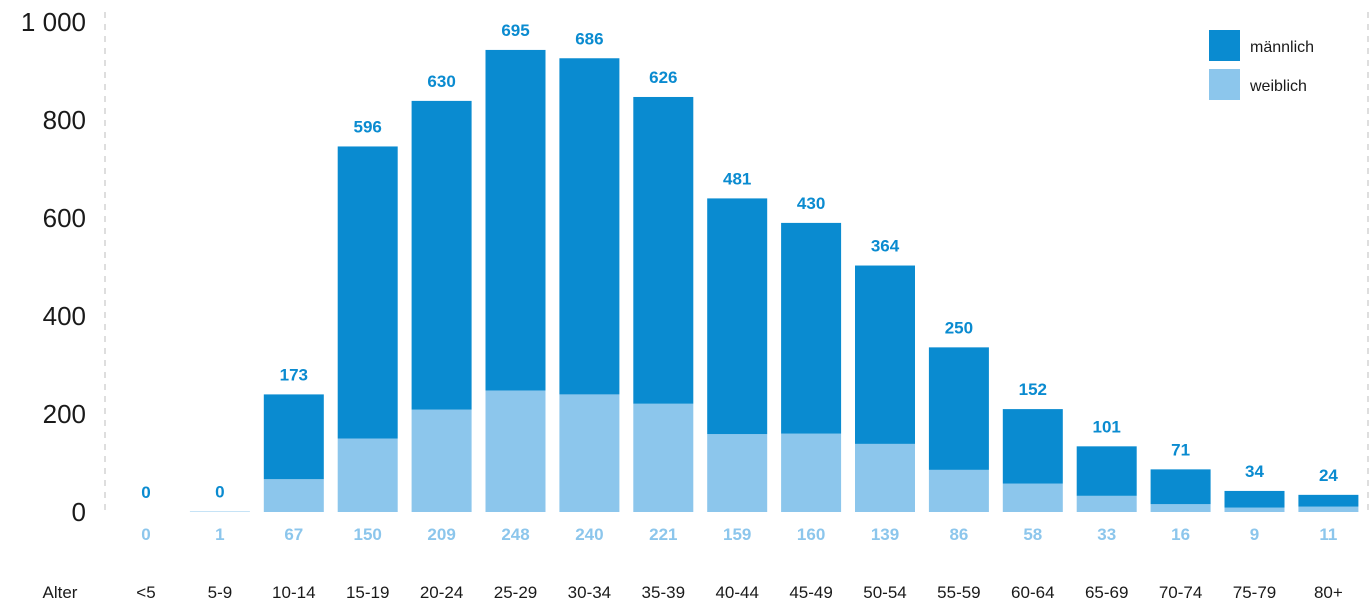  I want to click on female-value-label: 209, so click(441, 534).